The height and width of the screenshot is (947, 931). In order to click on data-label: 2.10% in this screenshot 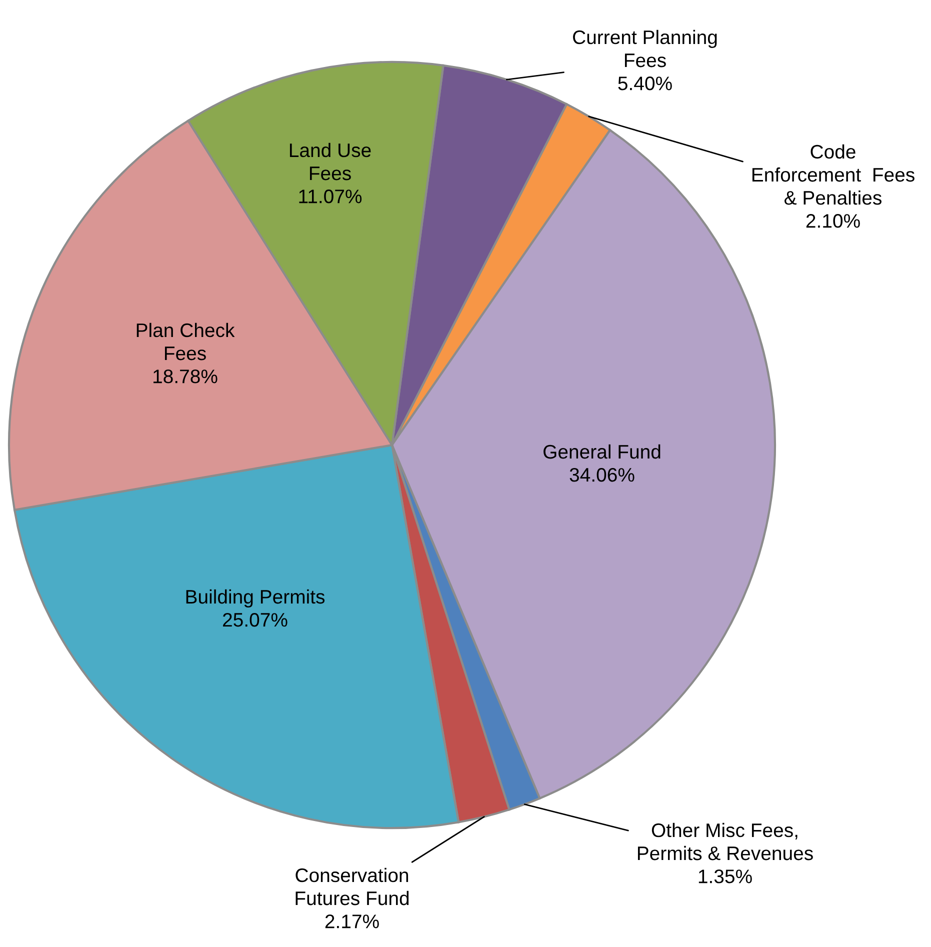, I will do `click(833, 221)`.